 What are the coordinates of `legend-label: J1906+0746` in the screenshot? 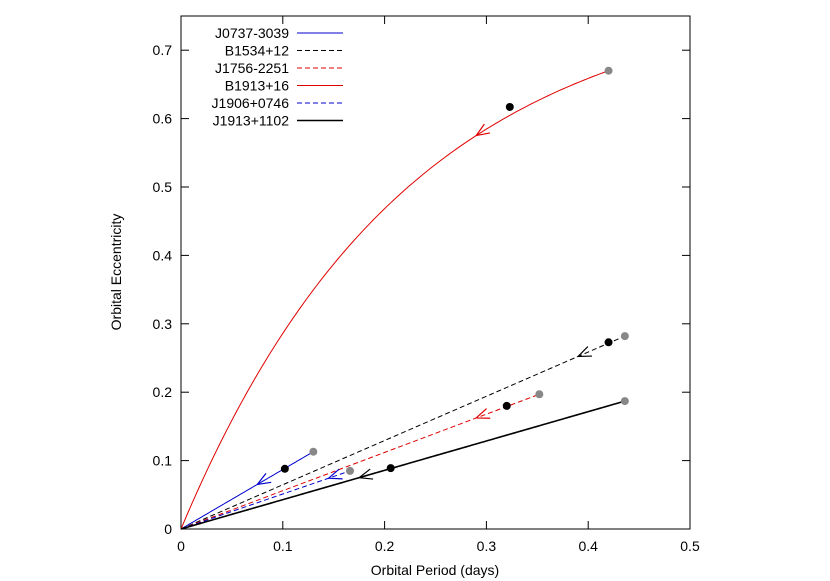 It's located at (251, 103).